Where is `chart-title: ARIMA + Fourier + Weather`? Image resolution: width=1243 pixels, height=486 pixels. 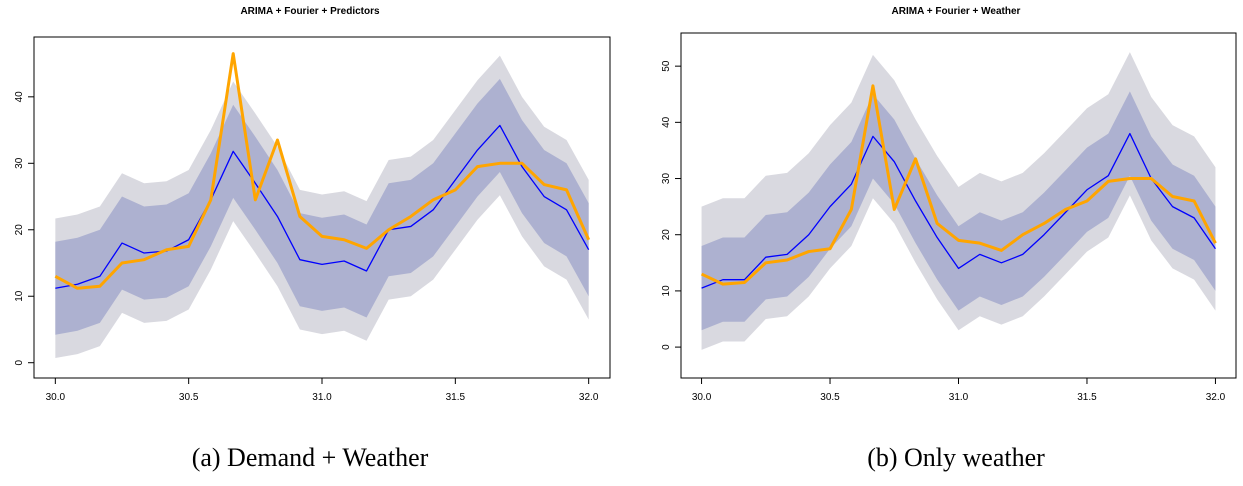
chart-title: ARIMA + Fourier + Weather is located at coordinates (956, 11).